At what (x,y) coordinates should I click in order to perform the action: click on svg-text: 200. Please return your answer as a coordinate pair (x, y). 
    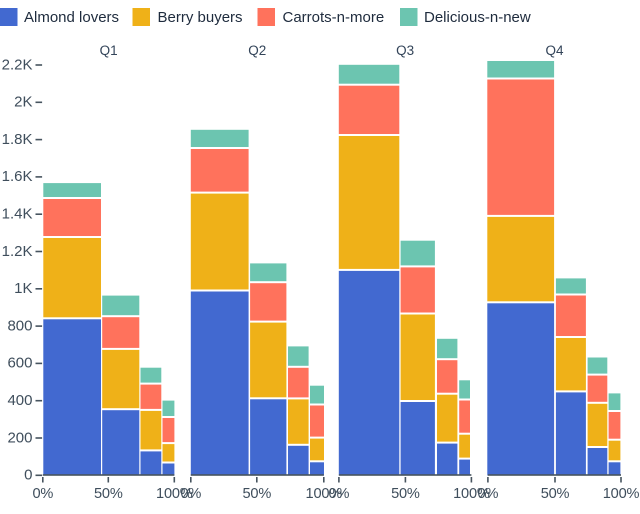
    Looking at the image, I should click on (19, 437).